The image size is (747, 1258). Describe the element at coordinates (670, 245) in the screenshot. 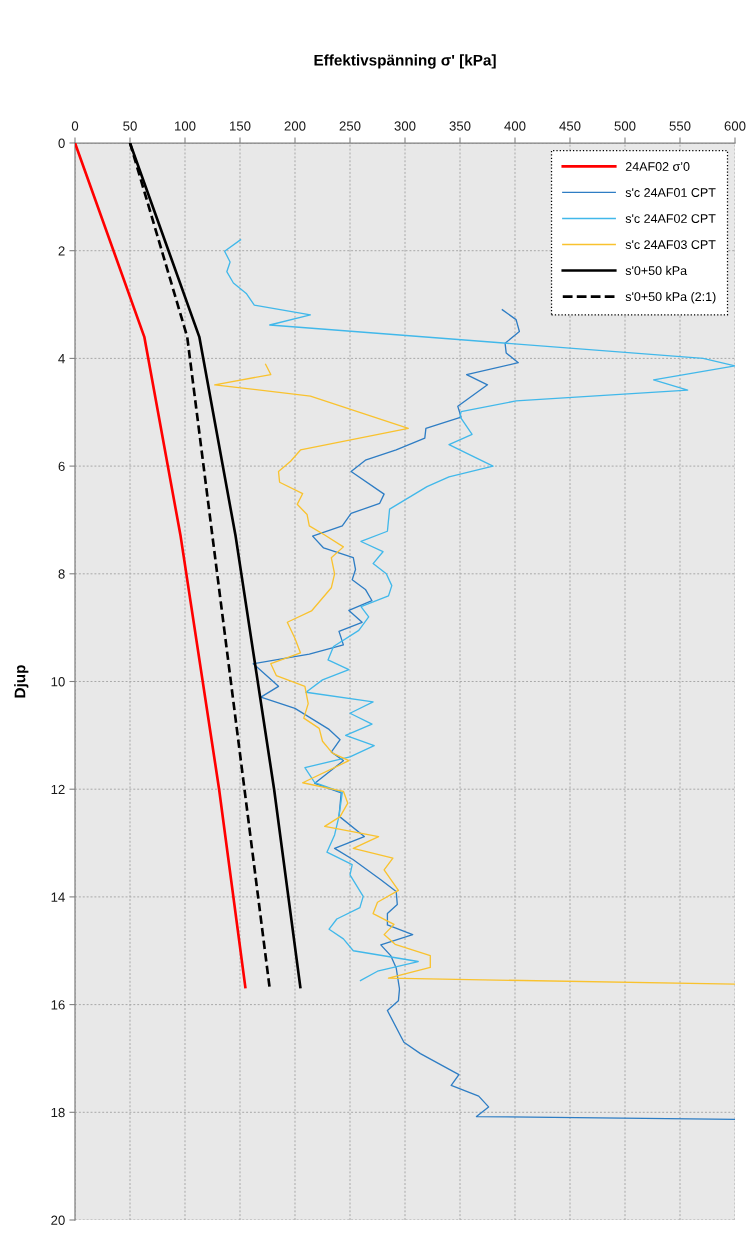

I see `legend-label: s'c 24AF03 CPT` at that location.